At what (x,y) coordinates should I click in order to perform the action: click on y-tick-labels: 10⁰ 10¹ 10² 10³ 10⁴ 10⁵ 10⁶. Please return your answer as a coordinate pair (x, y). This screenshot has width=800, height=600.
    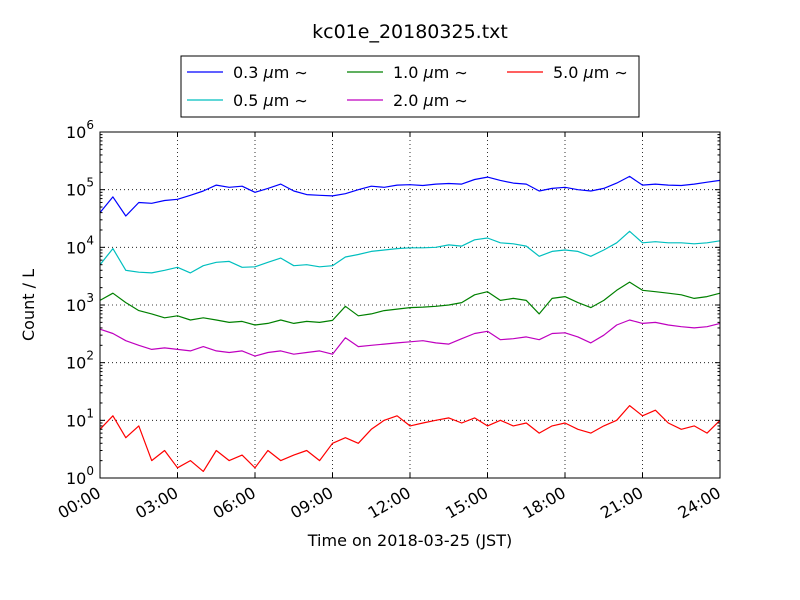
    Looking at the image, I should click on (80, 303).